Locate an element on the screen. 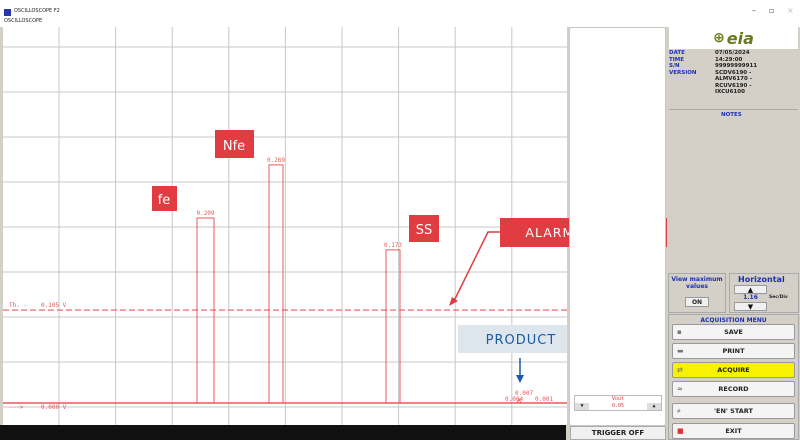 Image resolution: width=800 pixels, height=440 pixels. exit-icon: ■ is located at coordinates (680, 431).